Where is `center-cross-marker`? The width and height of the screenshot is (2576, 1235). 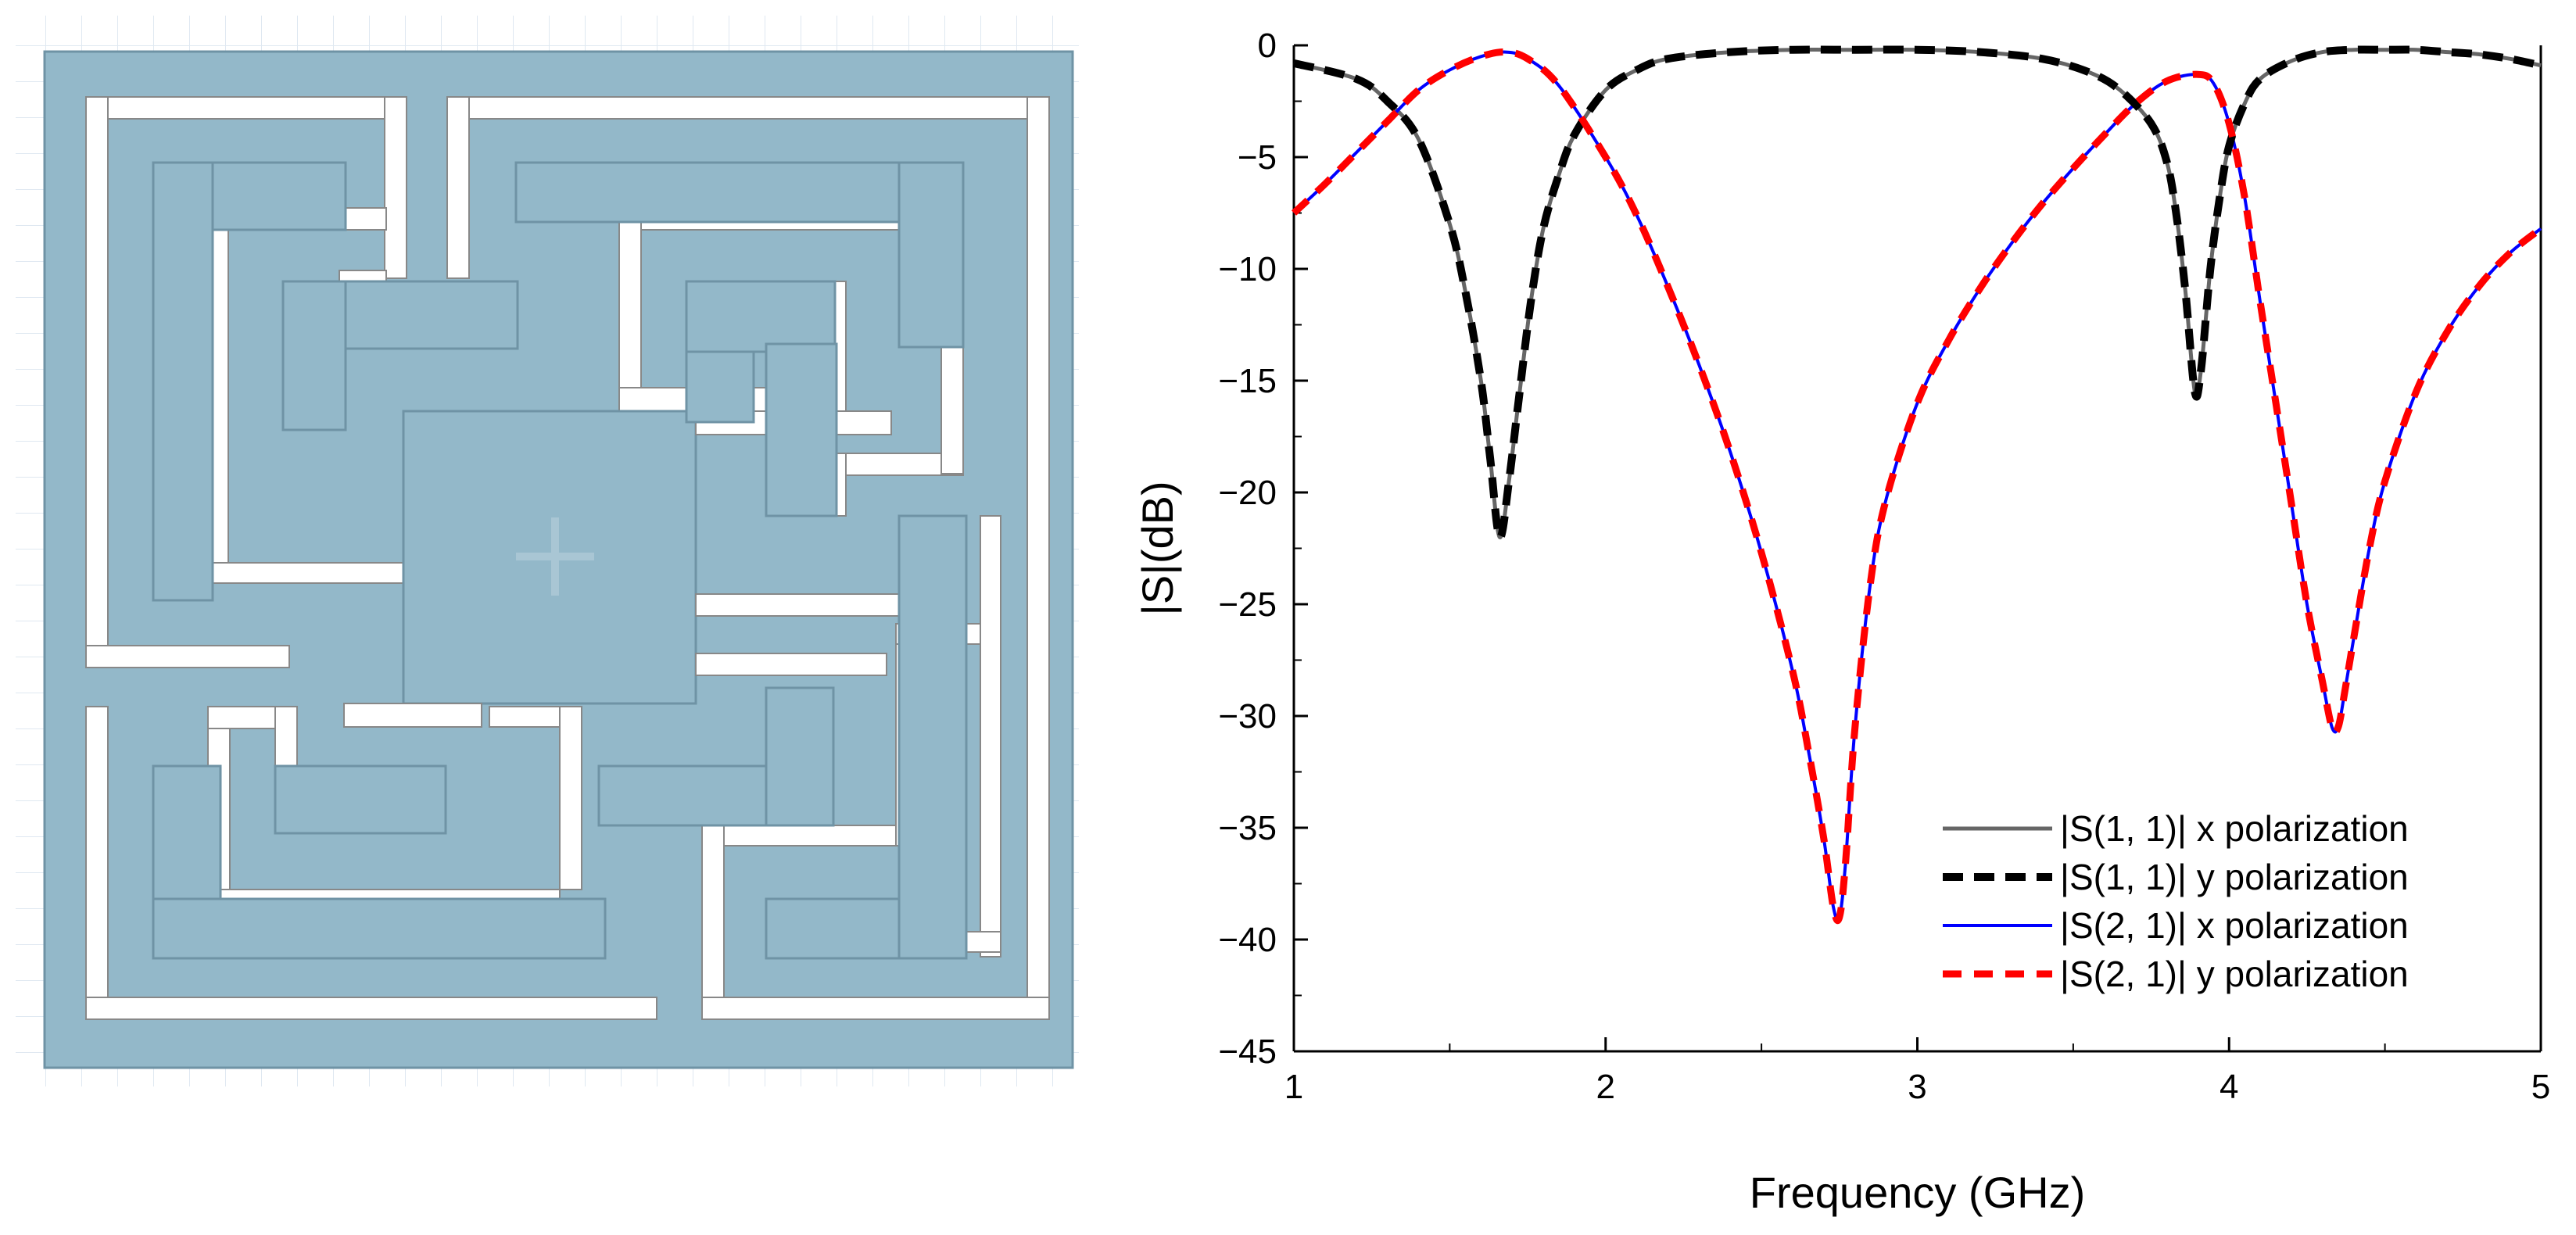 center-cross-marker is located at coordinates (555, 556).